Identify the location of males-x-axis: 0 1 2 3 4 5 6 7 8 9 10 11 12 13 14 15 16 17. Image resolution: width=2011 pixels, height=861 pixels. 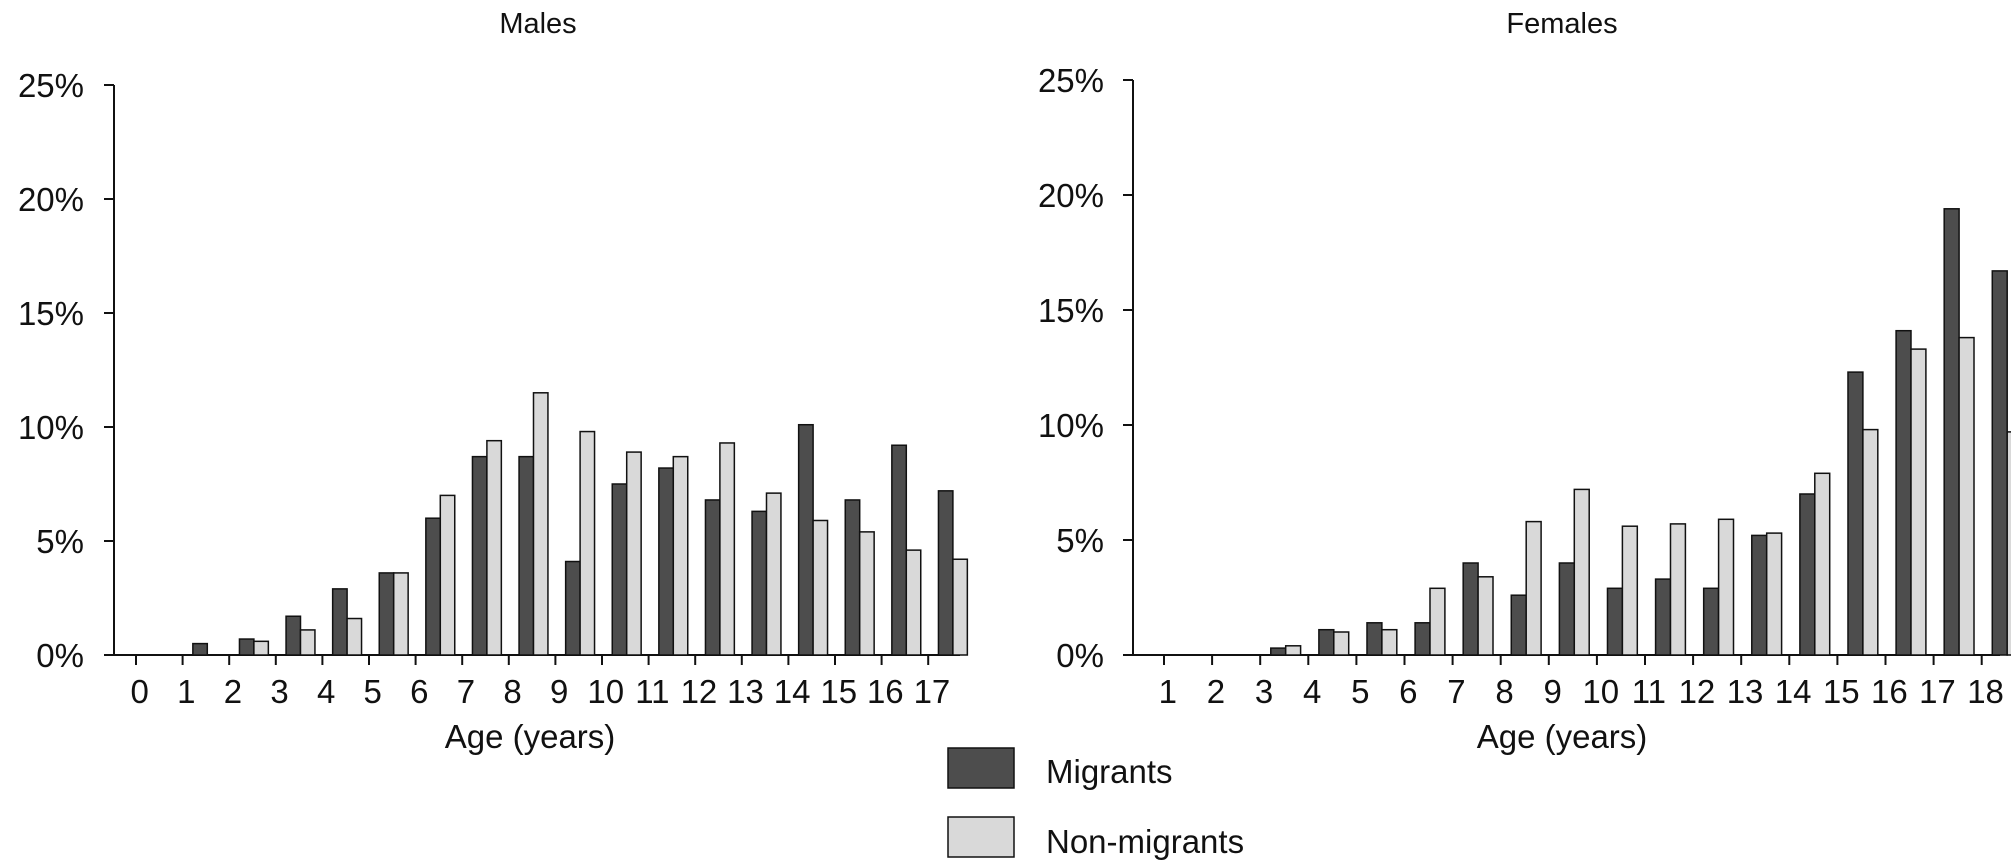
(537, 682).